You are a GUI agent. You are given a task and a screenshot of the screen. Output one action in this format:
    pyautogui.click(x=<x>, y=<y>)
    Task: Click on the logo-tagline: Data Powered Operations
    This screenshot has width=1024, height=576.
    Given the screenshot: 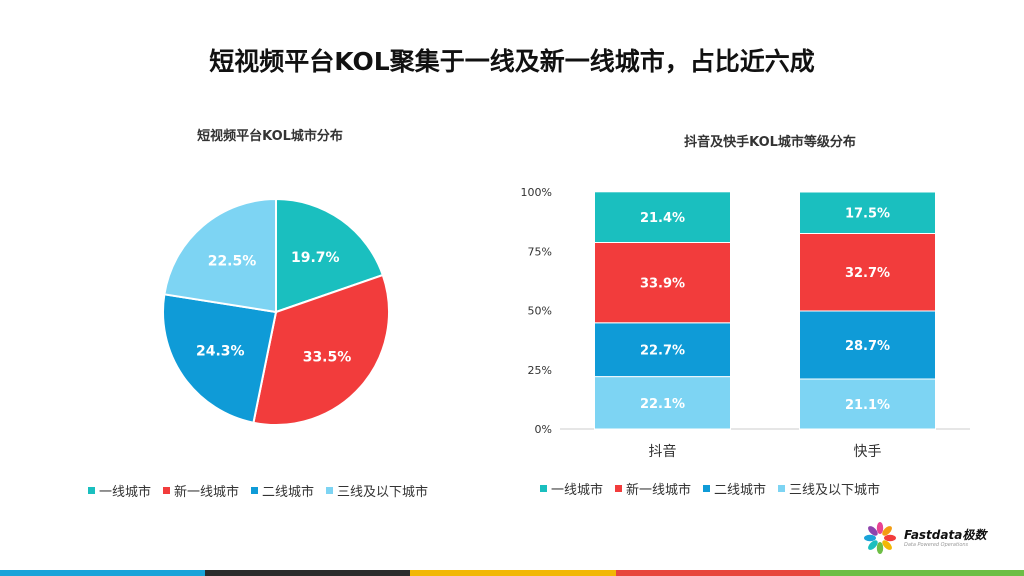 What is the action you would take?
    pyautogui.click(x=936, y=544)
    